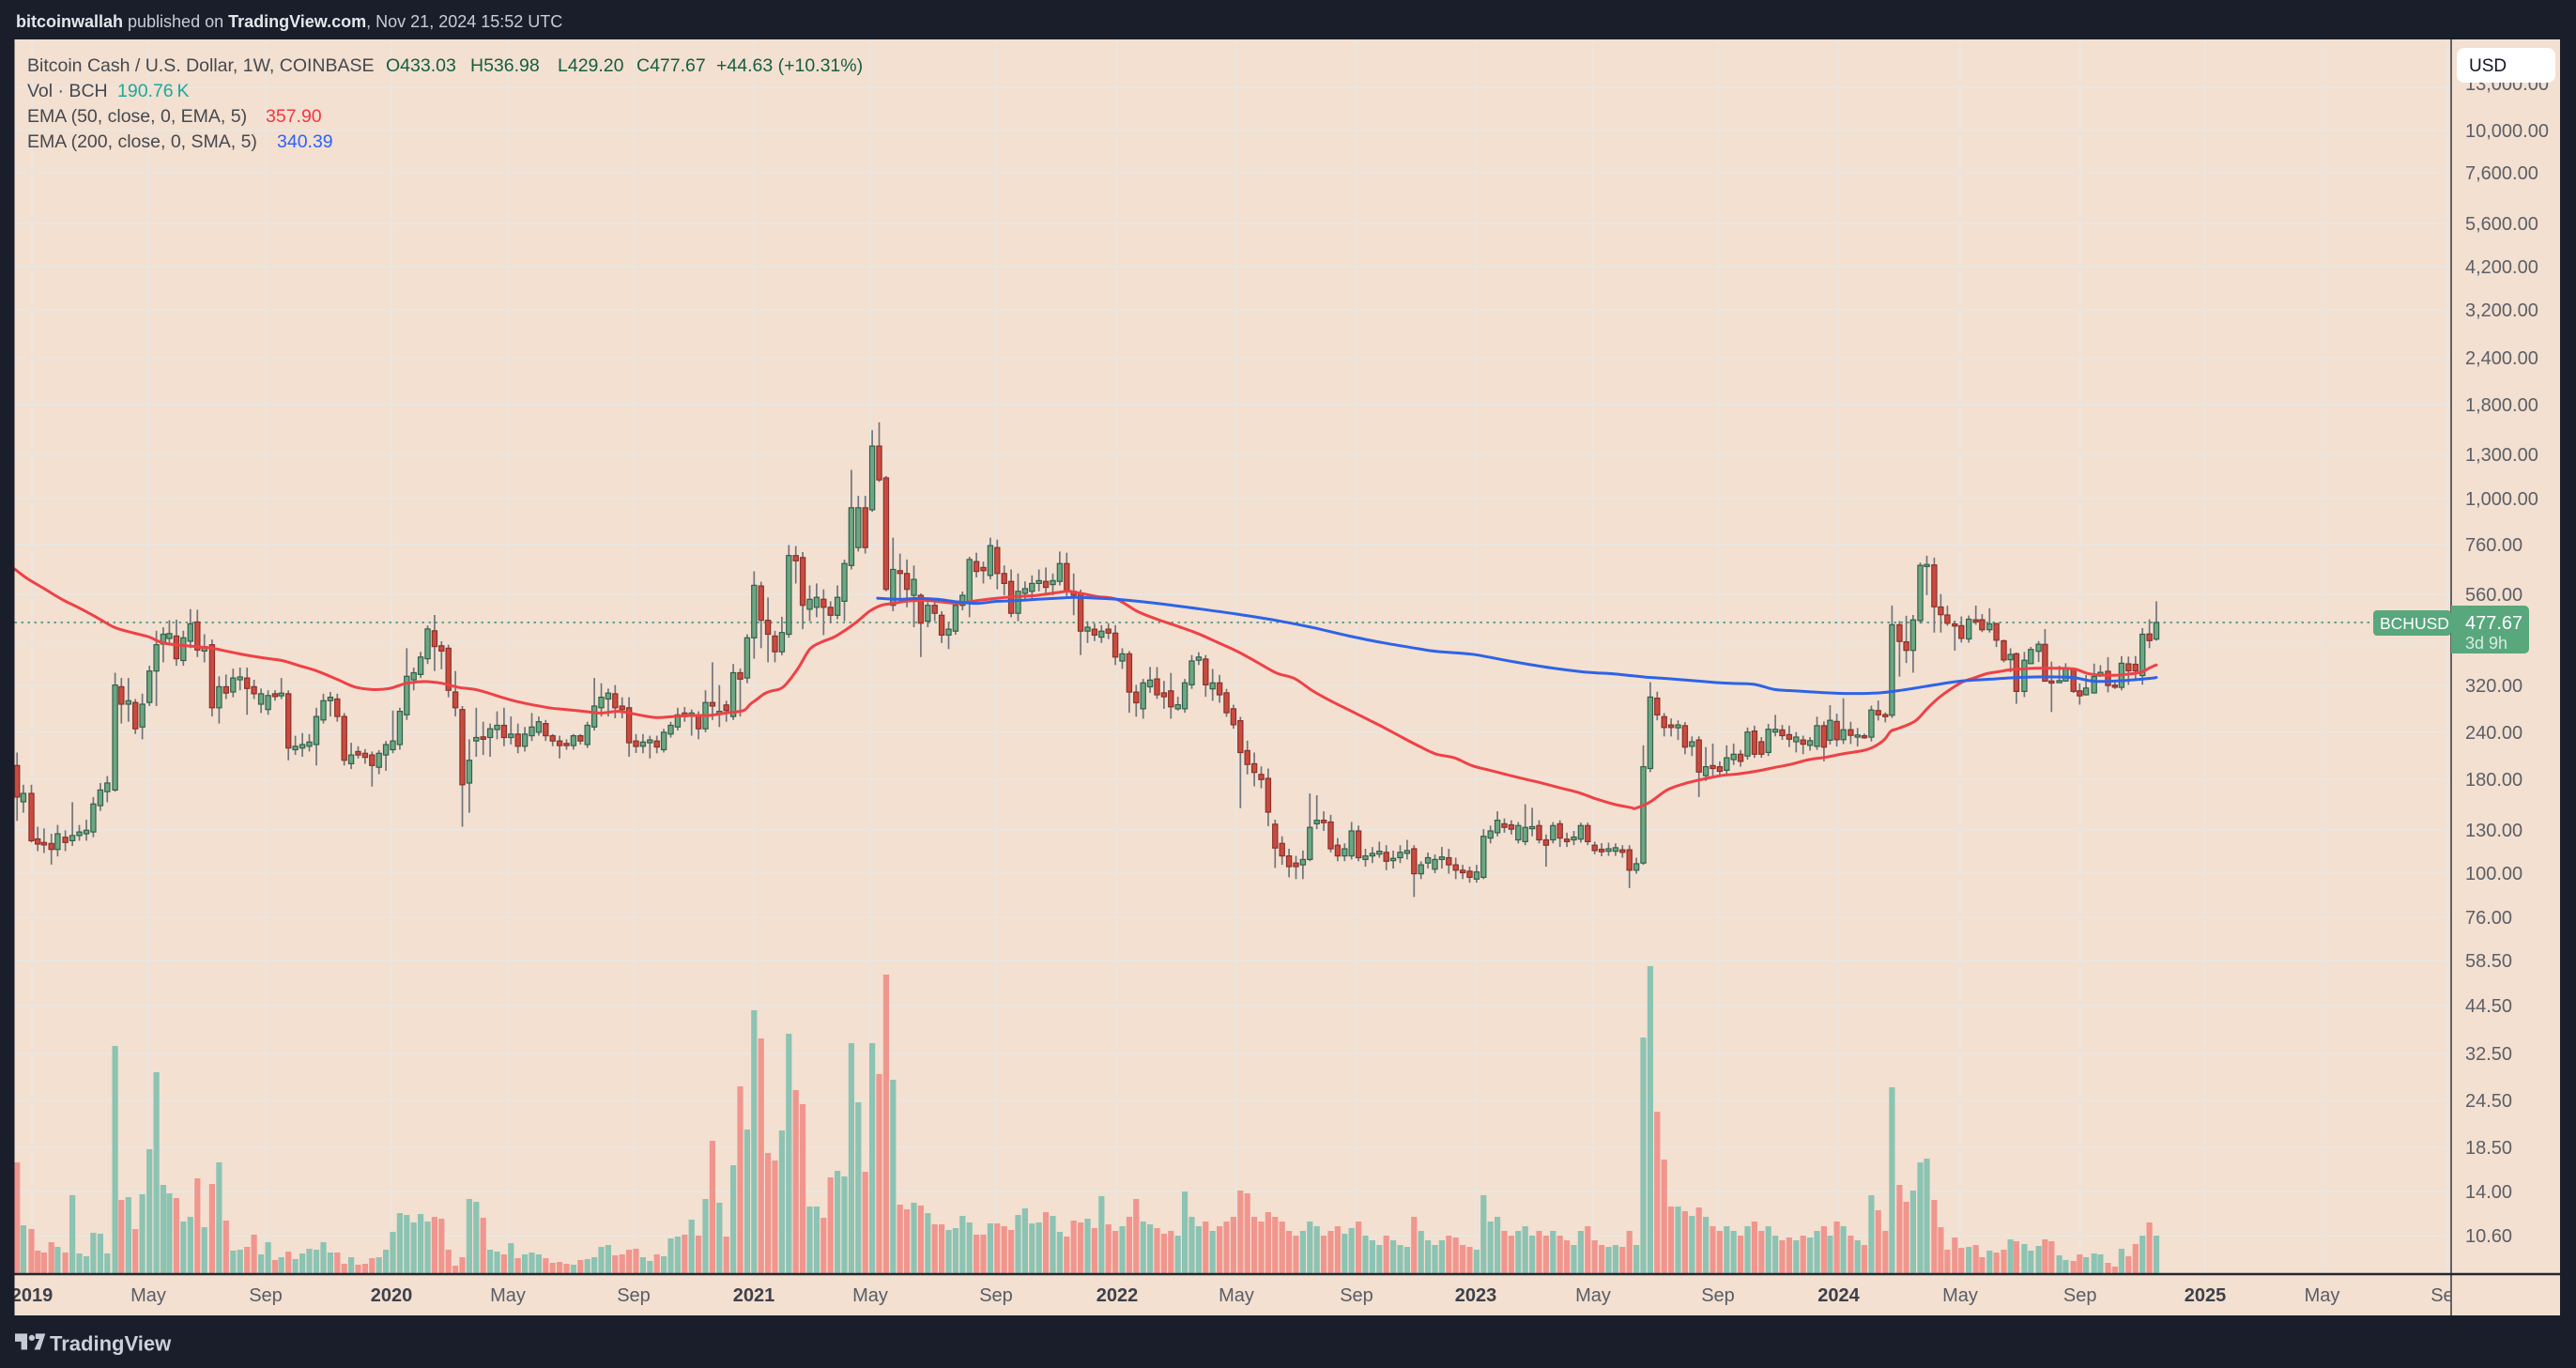  What do you see at coordinates (754, 1296) in the screenshot?
I see `svg-text: 2021` at bounding box center [754, 1296].